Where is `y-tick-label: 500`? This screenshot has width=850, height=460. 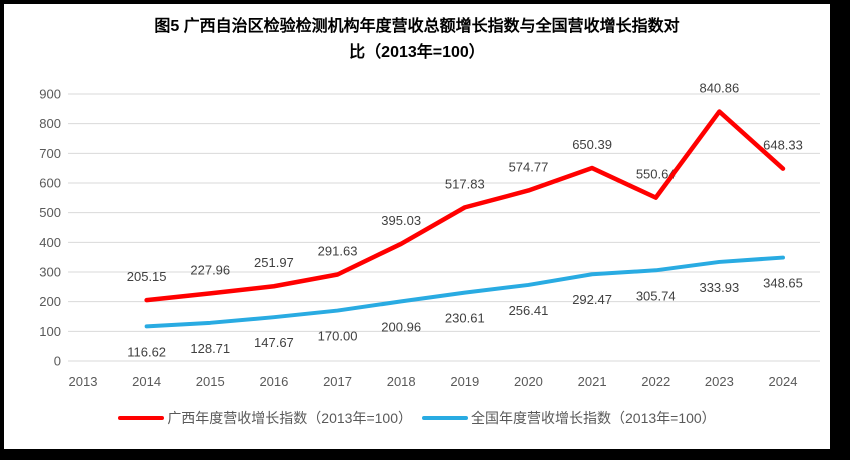
y-tick-label: 500 is located at coordinates (50, 212).